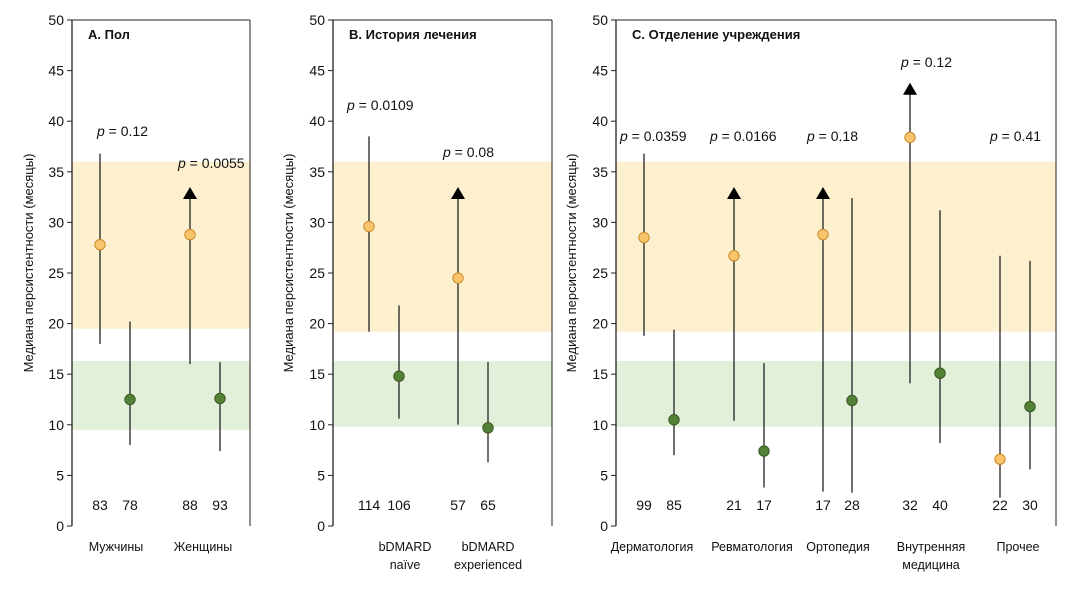 The image size is (1080, 597). What do you see at coordinates (1000, 505) in the screenshot?
I see `sample-size-label: 22` at bounding box center [1000, 505].